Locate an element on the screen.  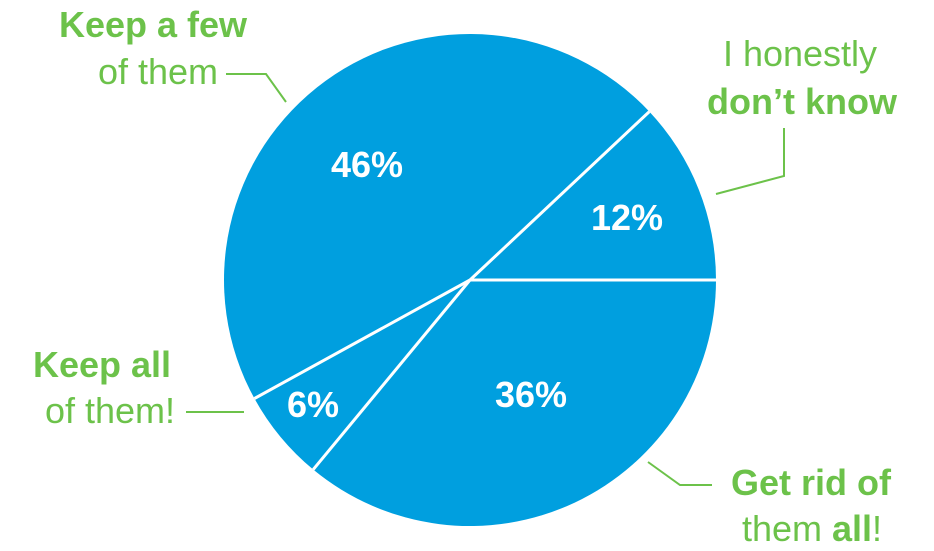
category-label-dont-know-line1: I honestly is located at coordinates (800, 53).